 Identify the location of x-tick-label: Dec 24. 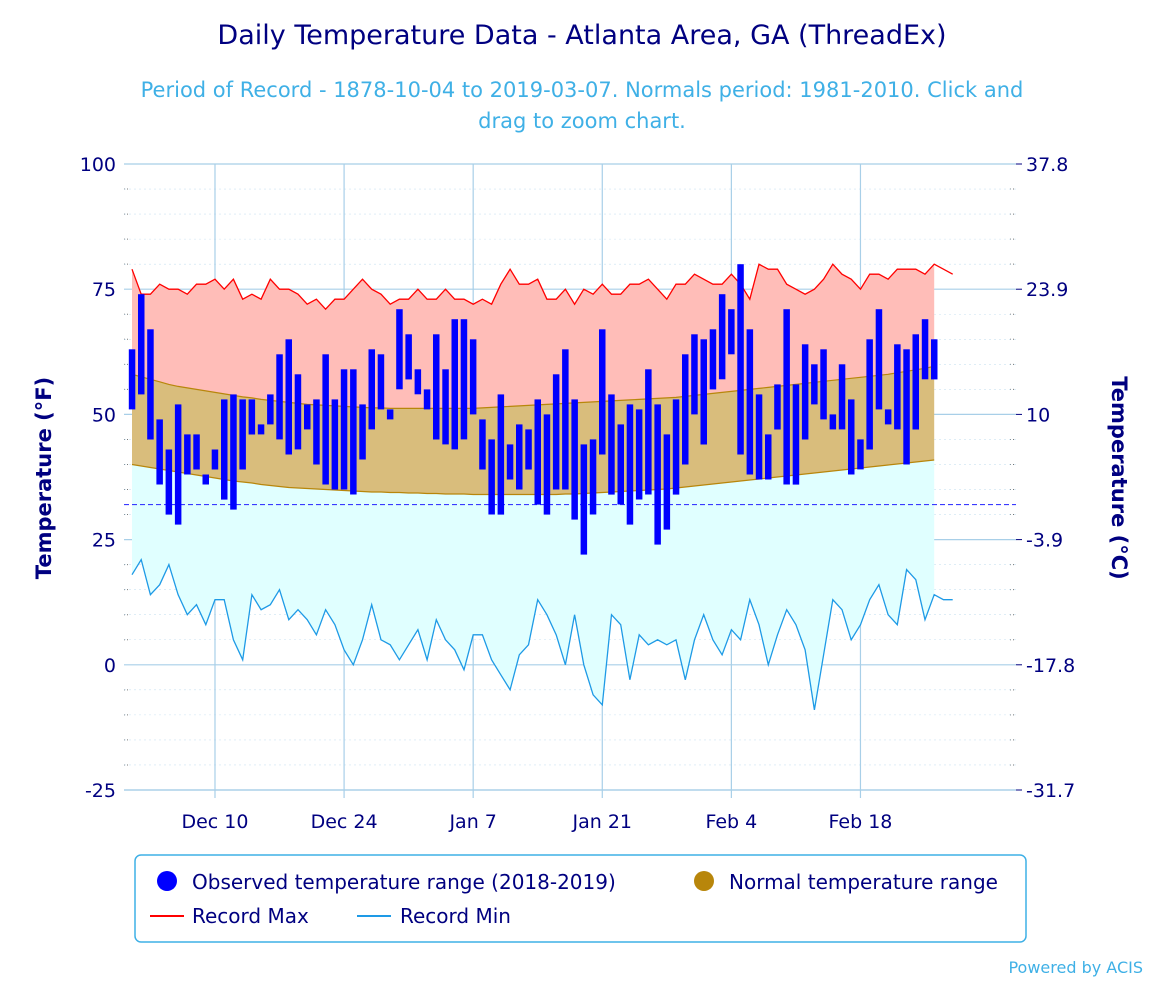
(344, 822).